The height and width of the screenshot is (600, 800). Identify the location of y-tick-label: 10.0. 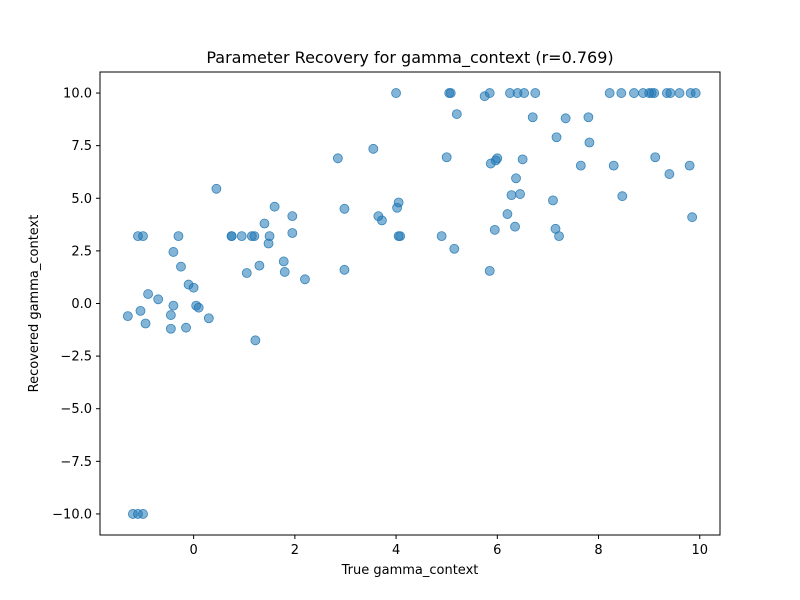
(77, 94).